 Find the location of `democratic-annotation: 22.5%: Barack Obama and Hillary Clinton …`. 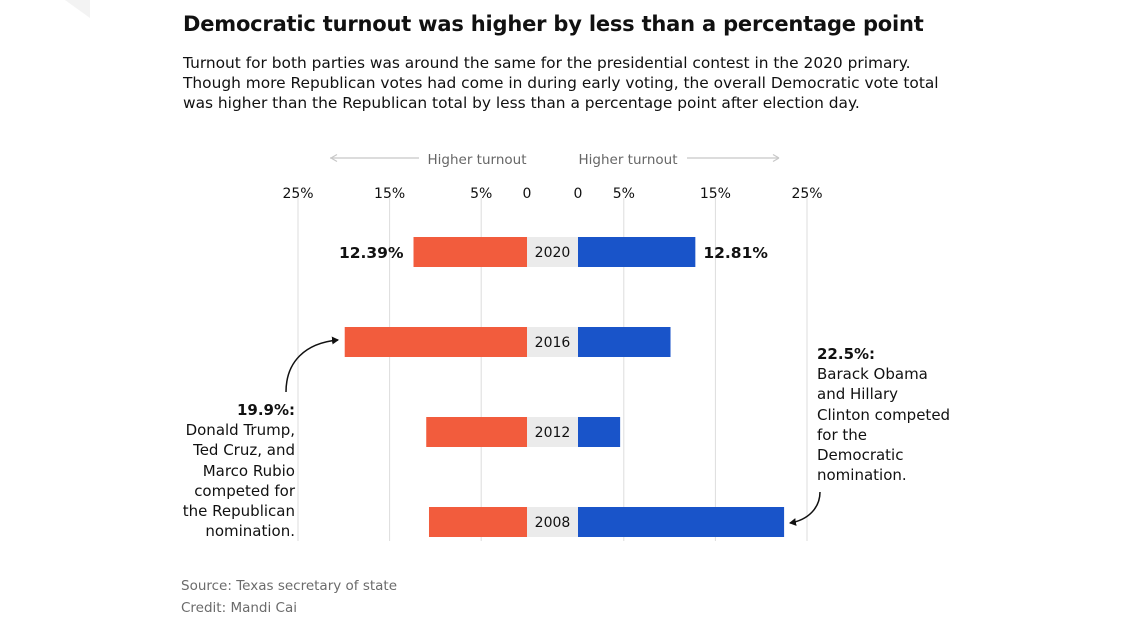

democratic-annotation: 22.5%: Barack Obama and Hillary Clinton … is located at coordinates (883, 414).